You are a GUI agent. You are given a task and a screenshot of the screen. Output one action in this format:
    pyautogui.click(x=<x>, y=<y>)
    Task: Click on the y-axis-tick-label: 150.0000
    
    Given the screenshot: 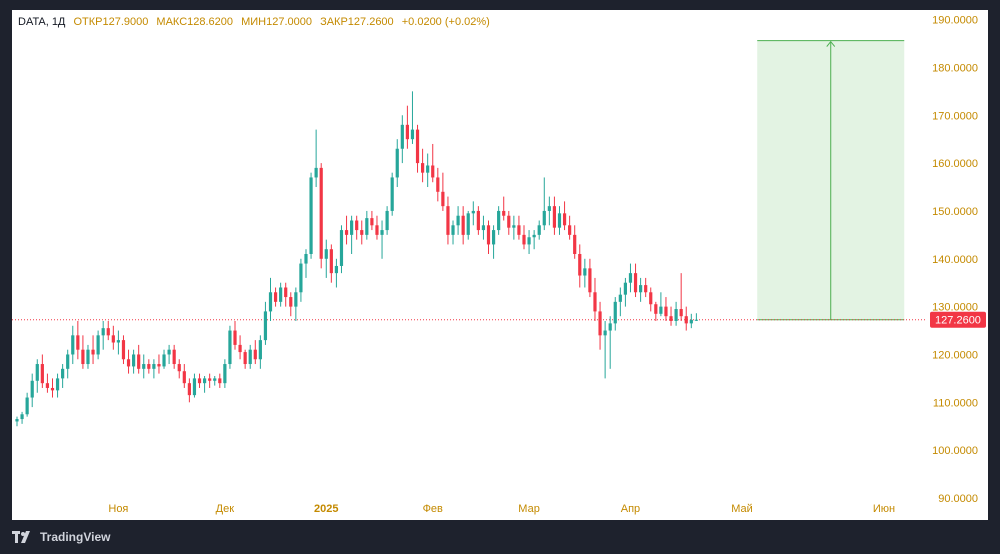 What is the action you would take?
    pyautogui.click(x=955, y=212)
    